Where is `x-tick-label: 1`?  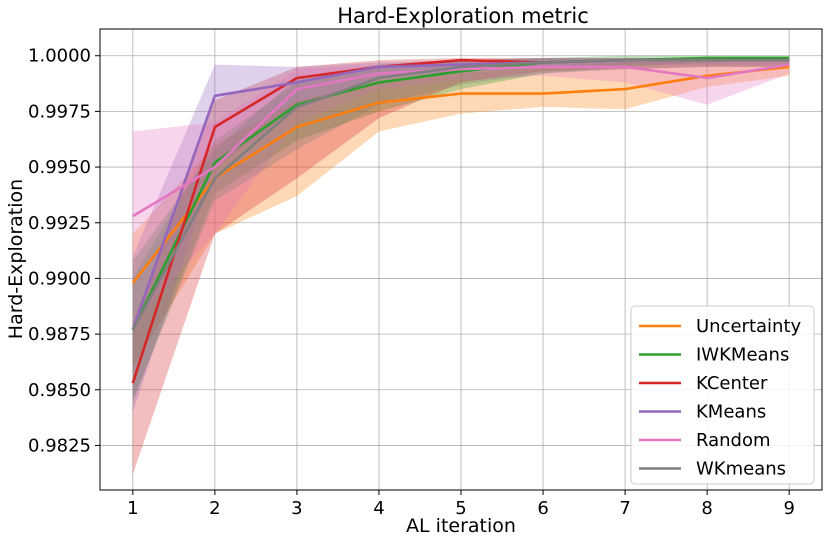
x-tick-label: 1 is located at coordinates (132, 508).